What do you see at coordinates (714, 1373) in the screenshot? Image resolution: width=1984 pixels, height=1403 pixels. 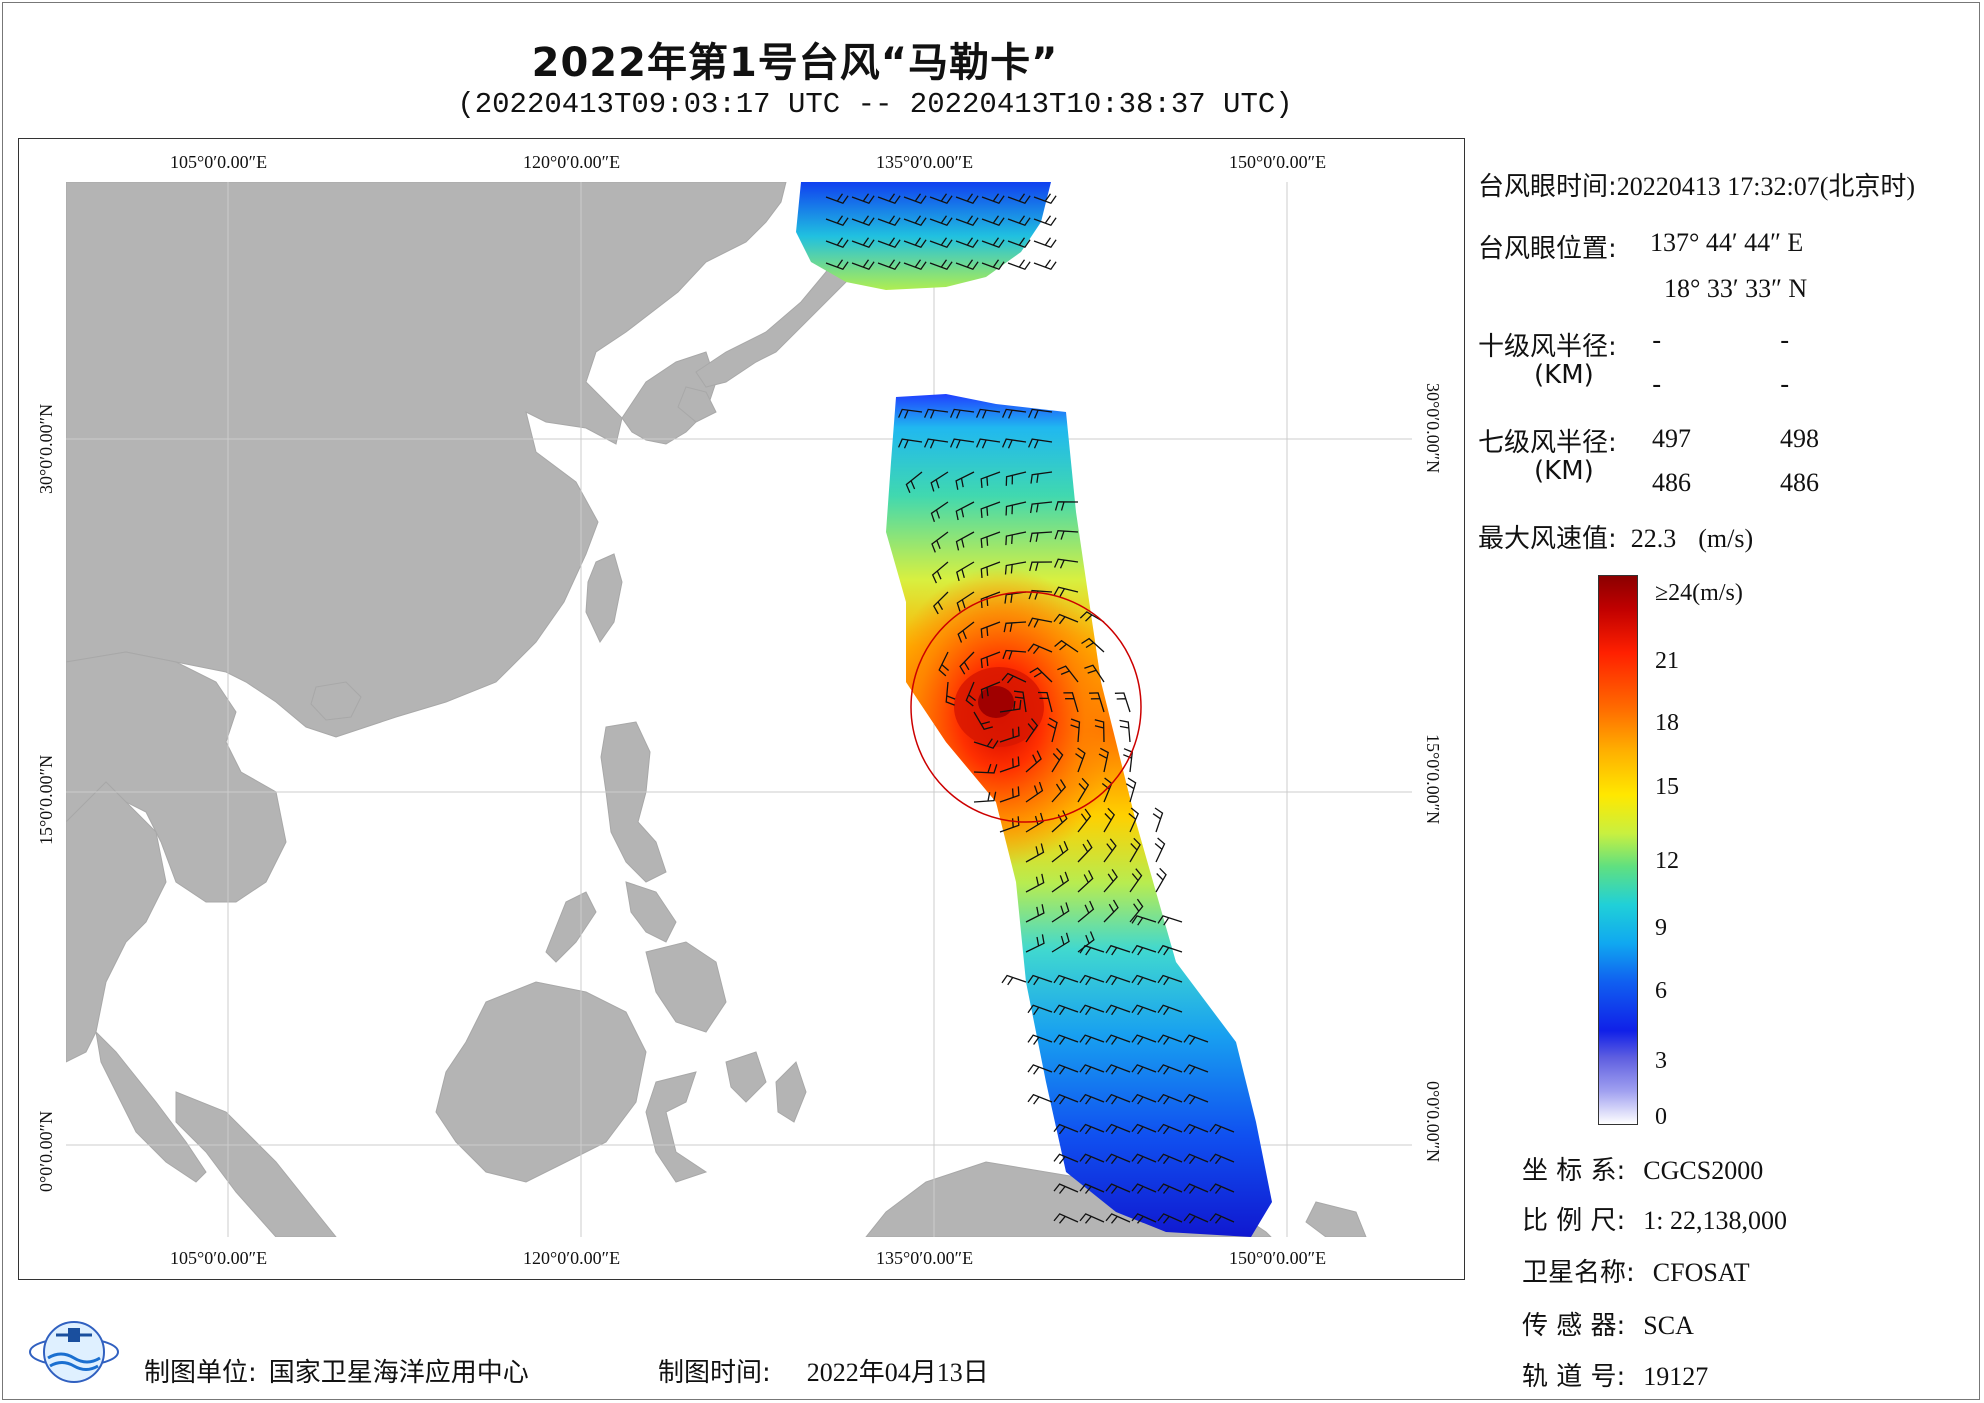 I see `date-label: 制图时间:` at bounding box center [714, 1373].